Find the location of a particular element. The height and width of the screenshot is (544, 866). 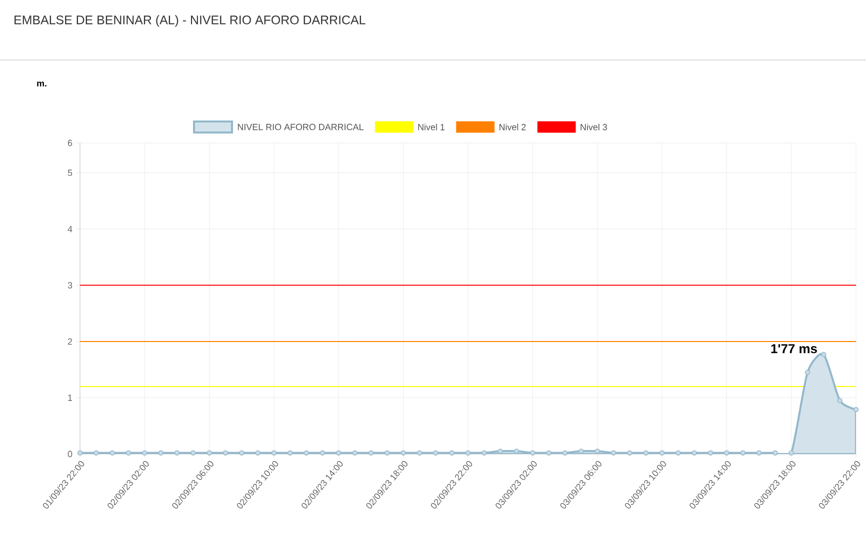

y-tick-label: 4 is located at coordinates (70, 229).